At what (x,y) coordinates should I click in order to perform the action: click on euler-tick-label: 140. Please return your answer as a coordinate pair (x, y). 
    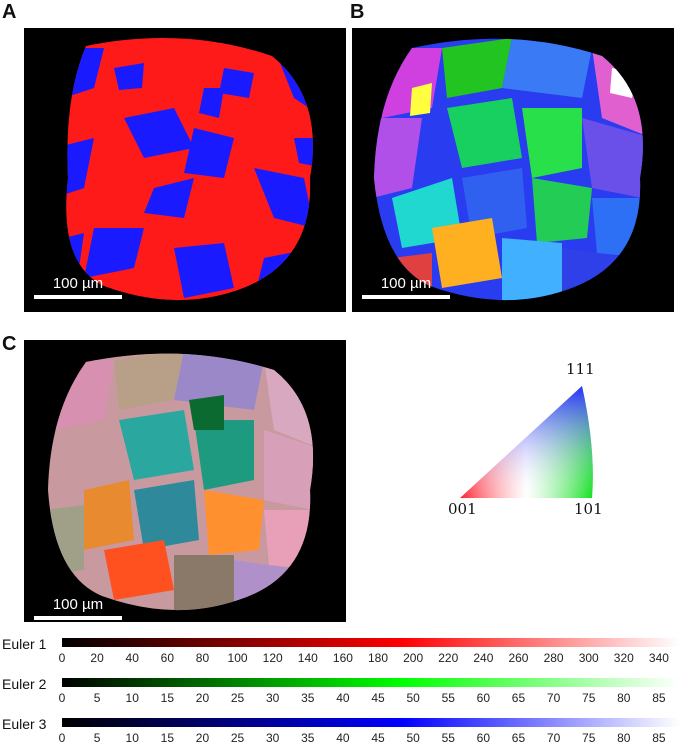
    Looking at the image, I should click on (307, 658).